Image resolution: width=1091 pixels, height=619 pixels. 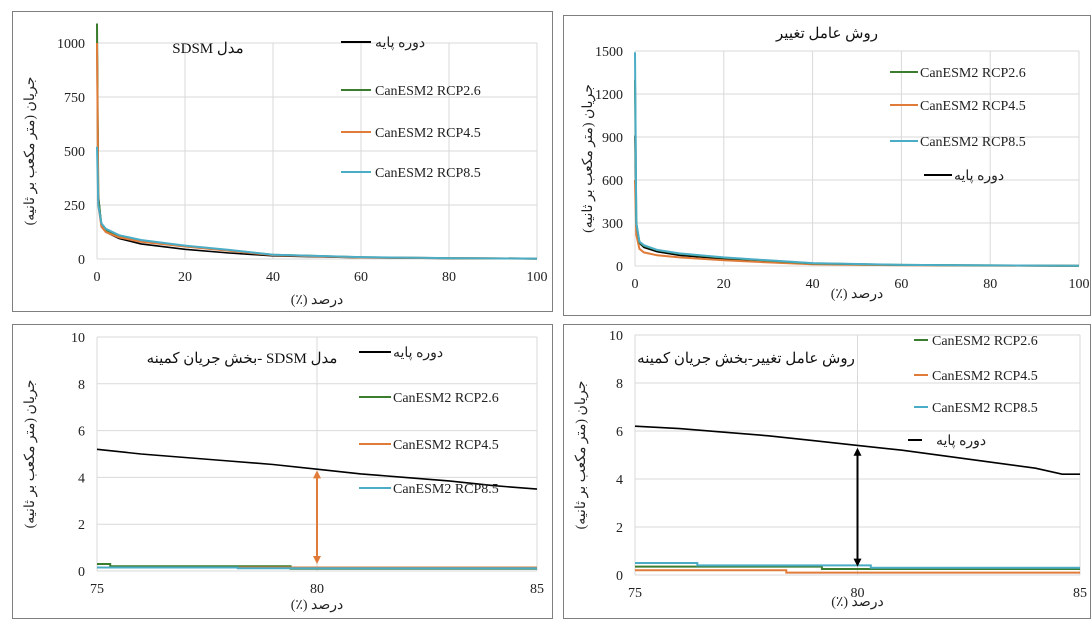 I want to click on y-tick-label: 1500, so click(x=609, y=52).